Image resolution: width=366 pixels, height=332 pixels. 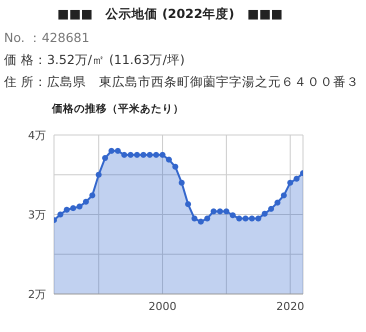 What do you see at coordinates (170, 14) in the screenshot?
I see `chart-title: ■■■ 公示地価 (2022年度) ■■■` at bounding box center [170, 14].